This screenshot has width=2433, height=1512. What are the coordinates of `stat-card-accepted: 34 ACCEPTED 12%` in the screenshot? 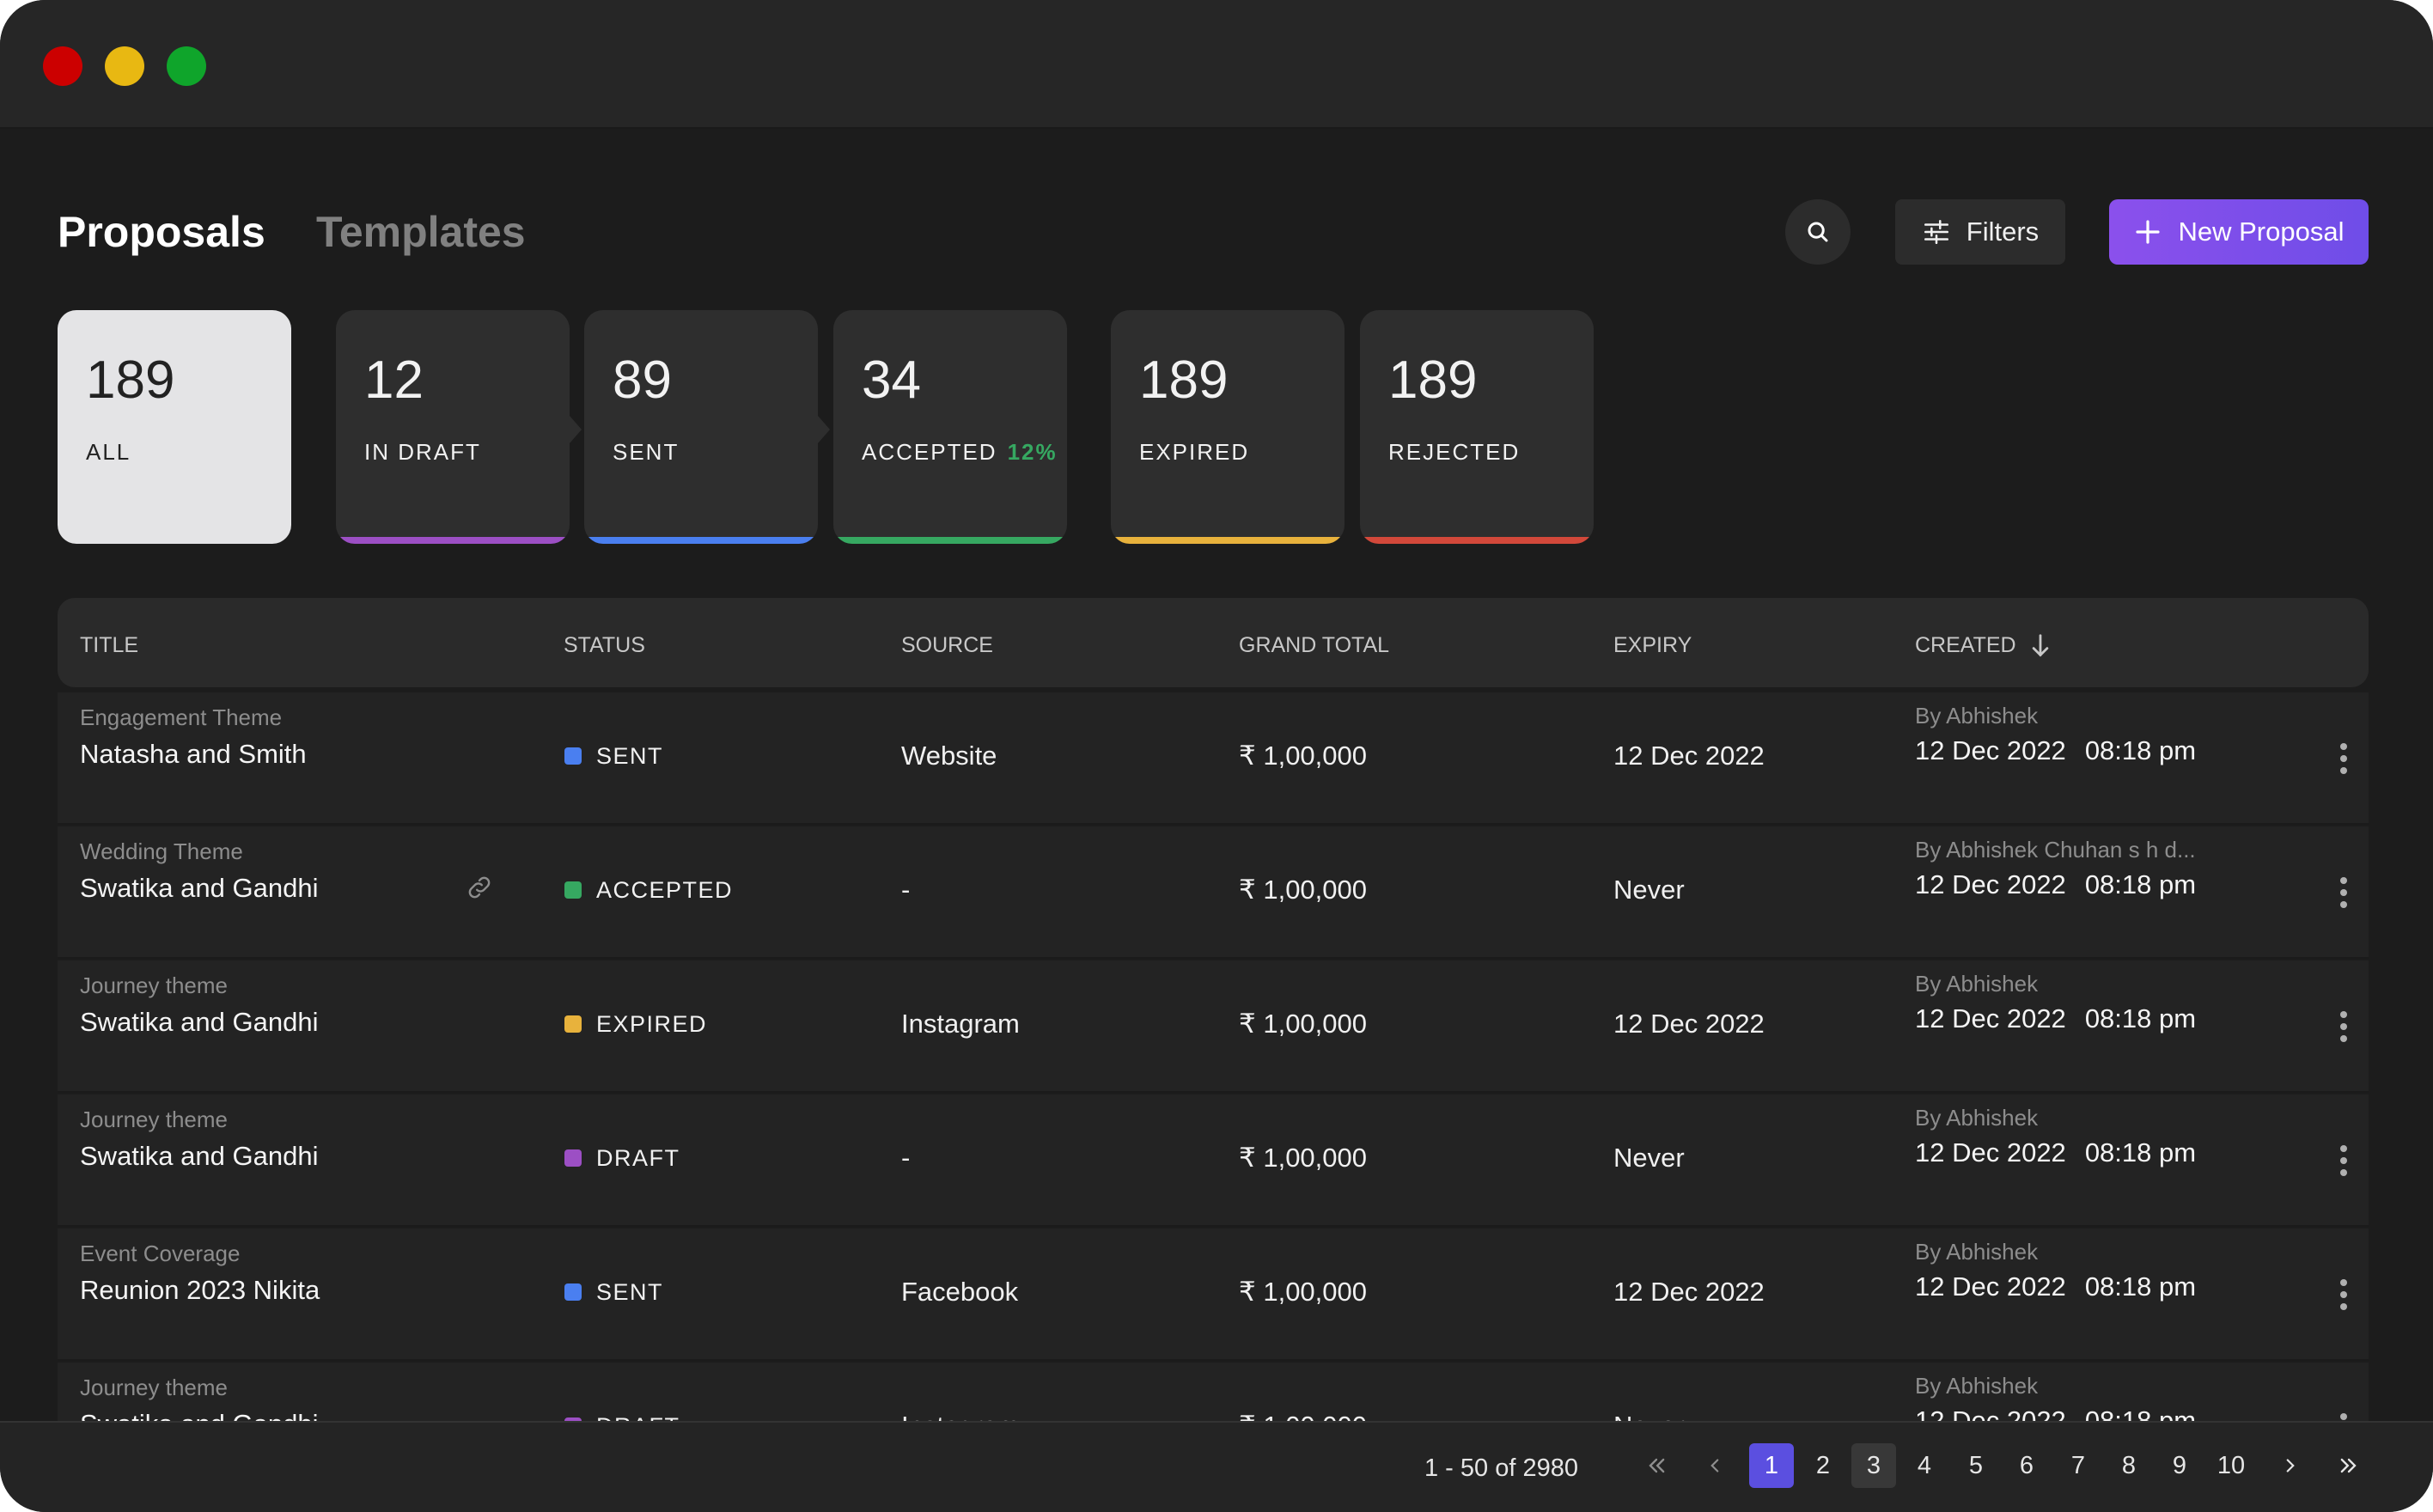 It's located at (950, 427).